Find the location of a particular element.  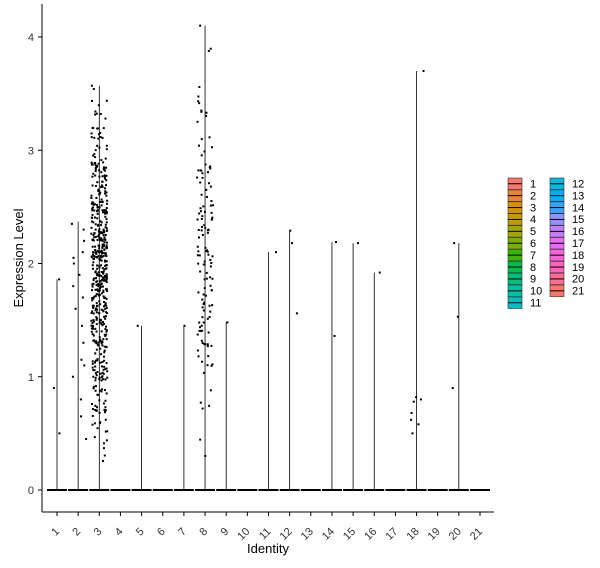

legend-label: 4 is located at coordinates (533, 220).